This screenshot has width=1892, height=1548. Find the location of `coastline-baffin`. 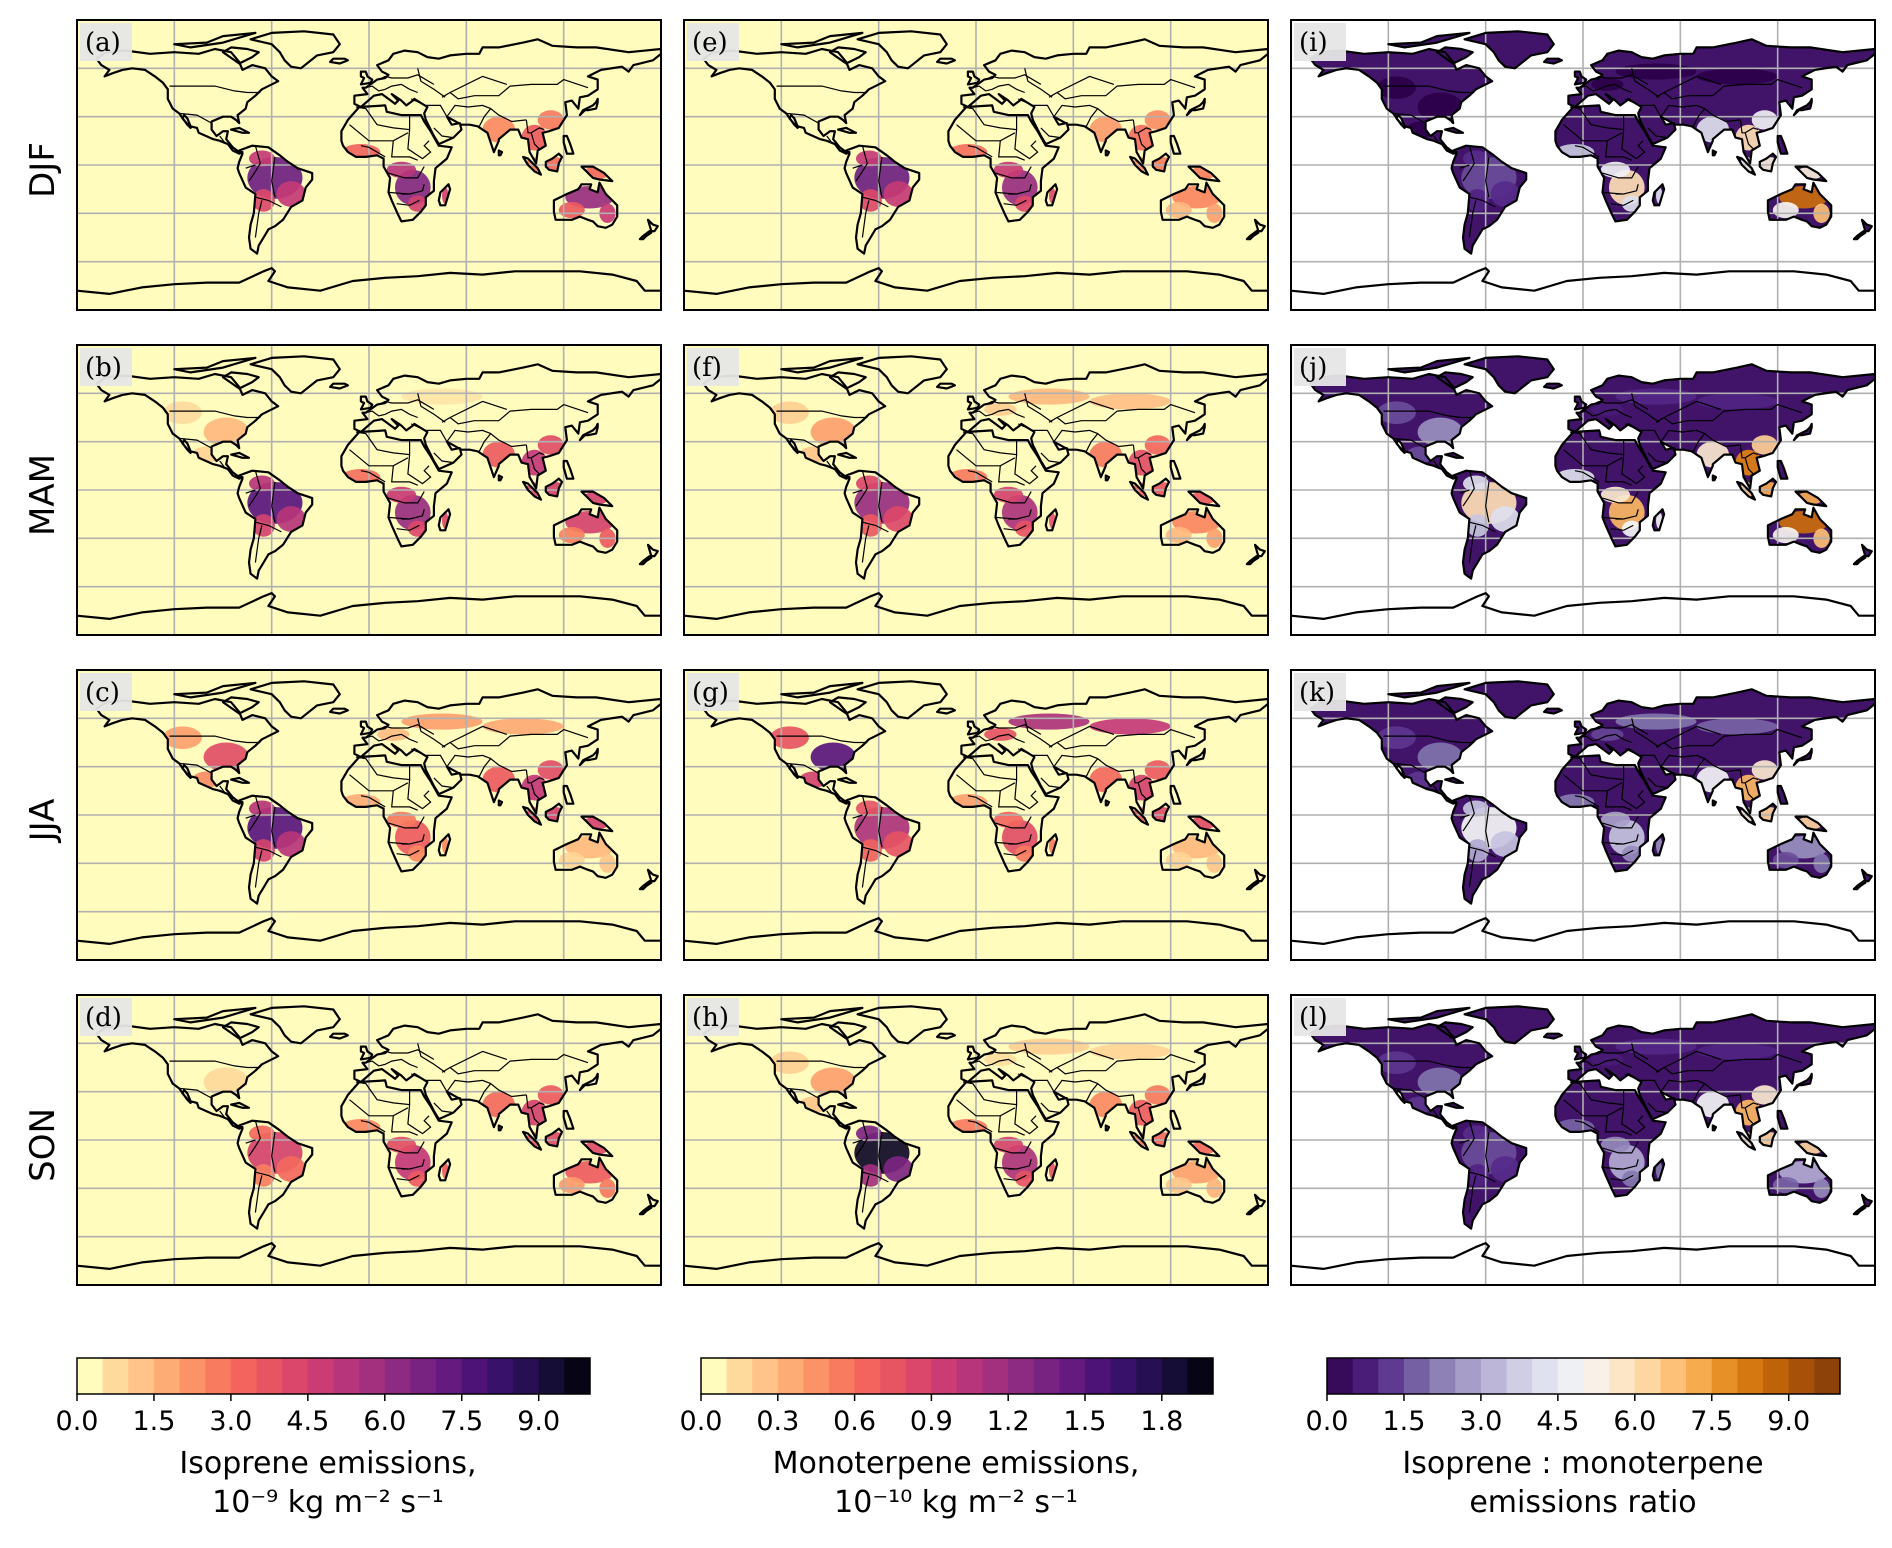

coastline-baffin is located at coordinates (1454, 1030).